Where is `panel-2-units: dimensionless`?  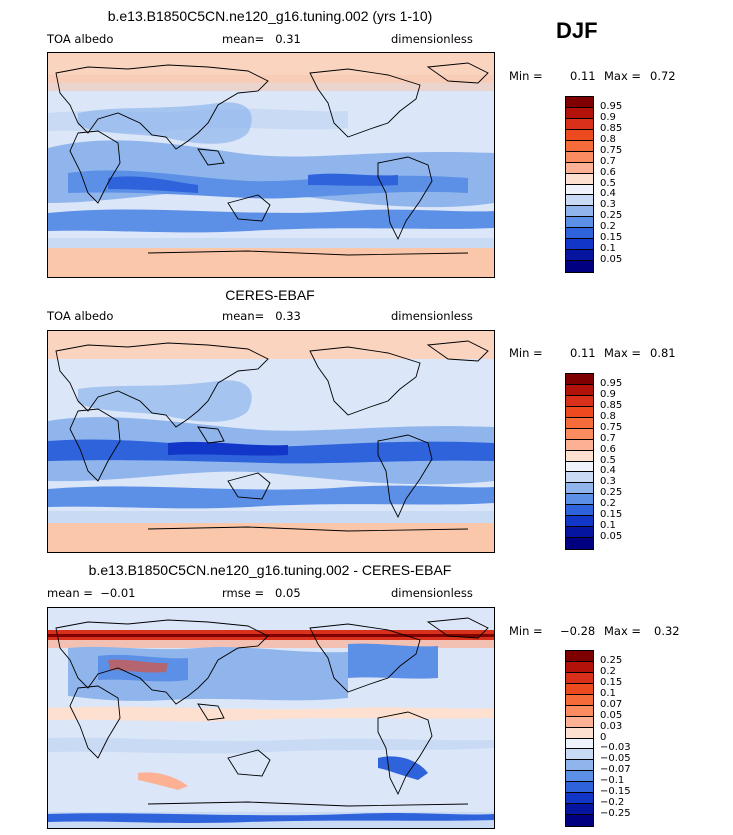 panel-2-units: dimensionless is located at coordinates (432, 316).